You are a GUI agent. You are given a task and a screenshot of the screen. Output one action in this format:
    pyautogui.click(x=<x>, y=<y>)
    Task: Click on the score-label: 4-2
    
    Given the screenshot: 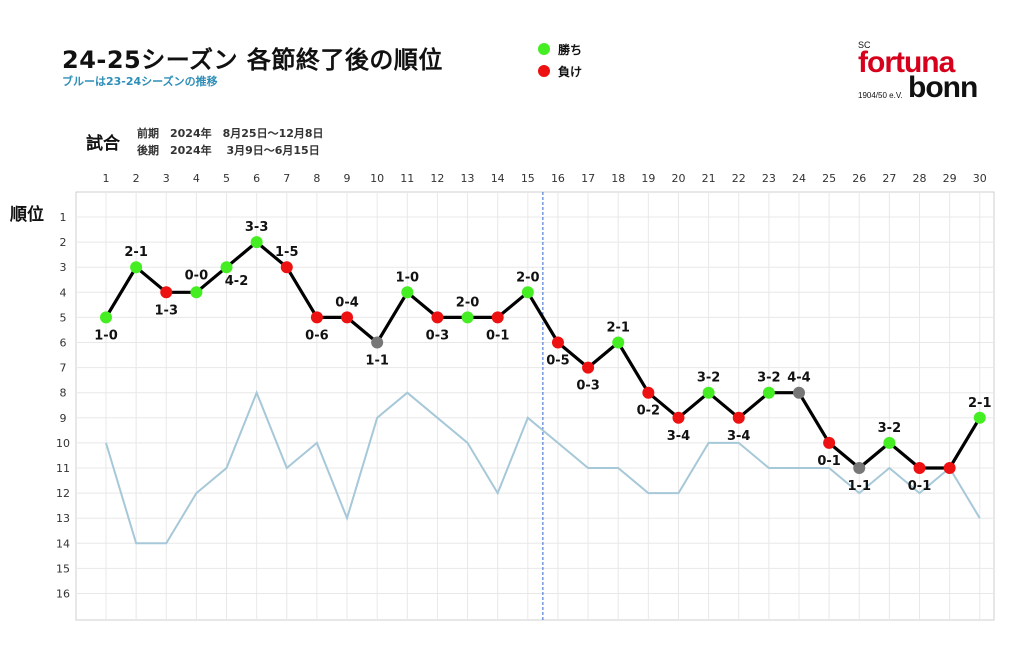 What is the action you would take?
    pyautogui.click(x=237, y=281)
    